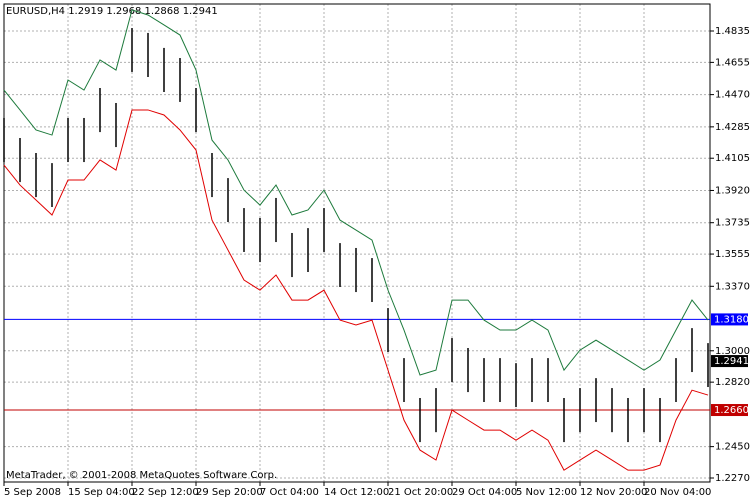 The image size is (750, 500). What do you see at coordinates (732, 286) in the screenshot?
I see `y-tick-label: 1.3370` at bounding box center [732, 286].